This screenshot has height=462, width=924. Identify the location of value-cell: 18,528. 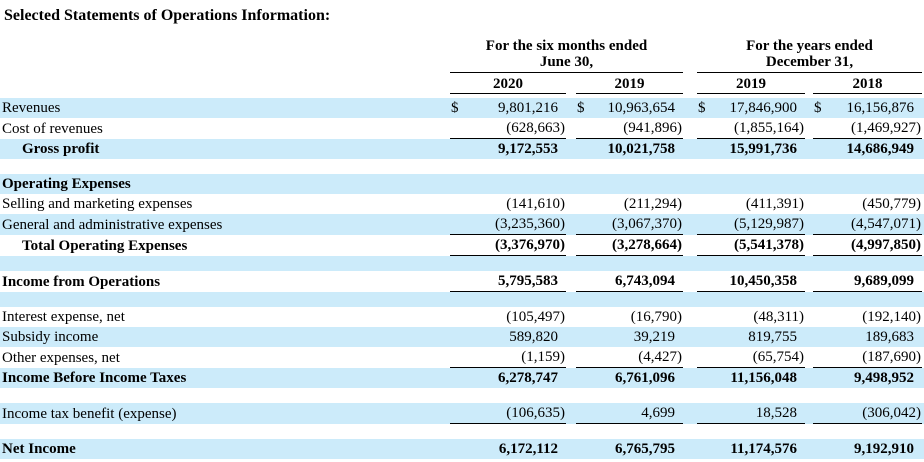
(751, 413).